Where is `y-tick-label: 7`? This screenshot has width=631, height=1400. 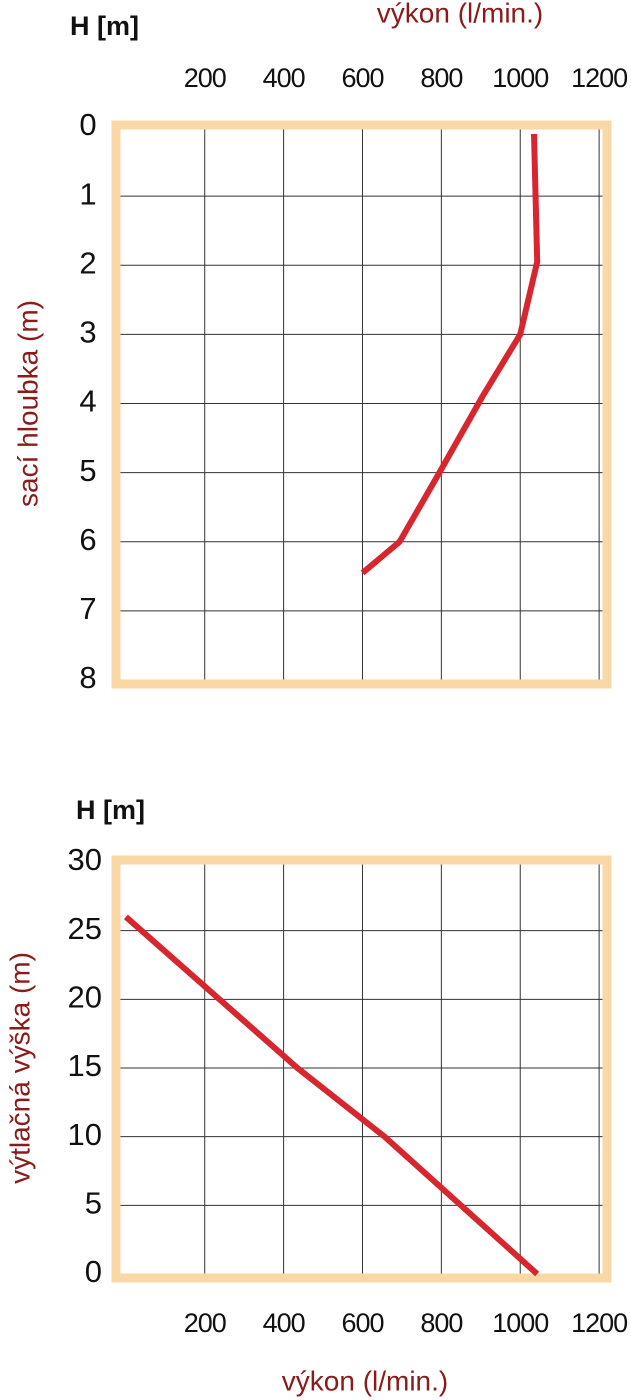 y-tick-label: 7 is located at coordinates (87, 608).